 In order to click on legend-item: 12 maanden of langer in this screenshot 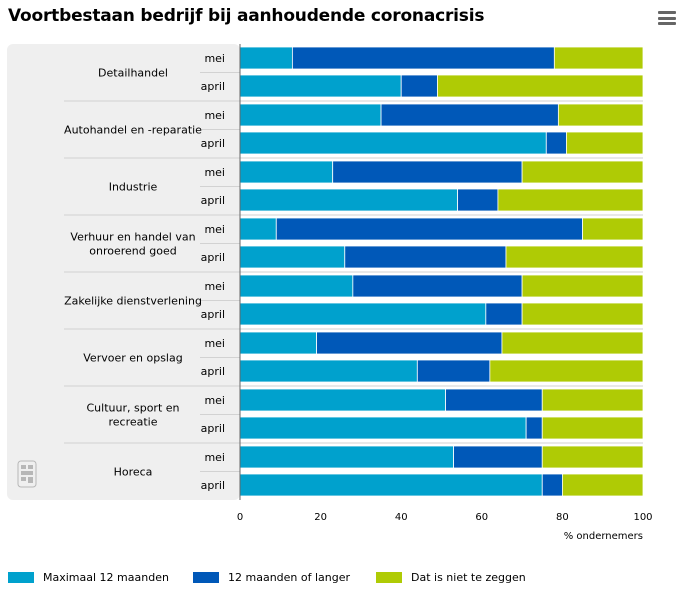, I will do `click(271, 577)`.